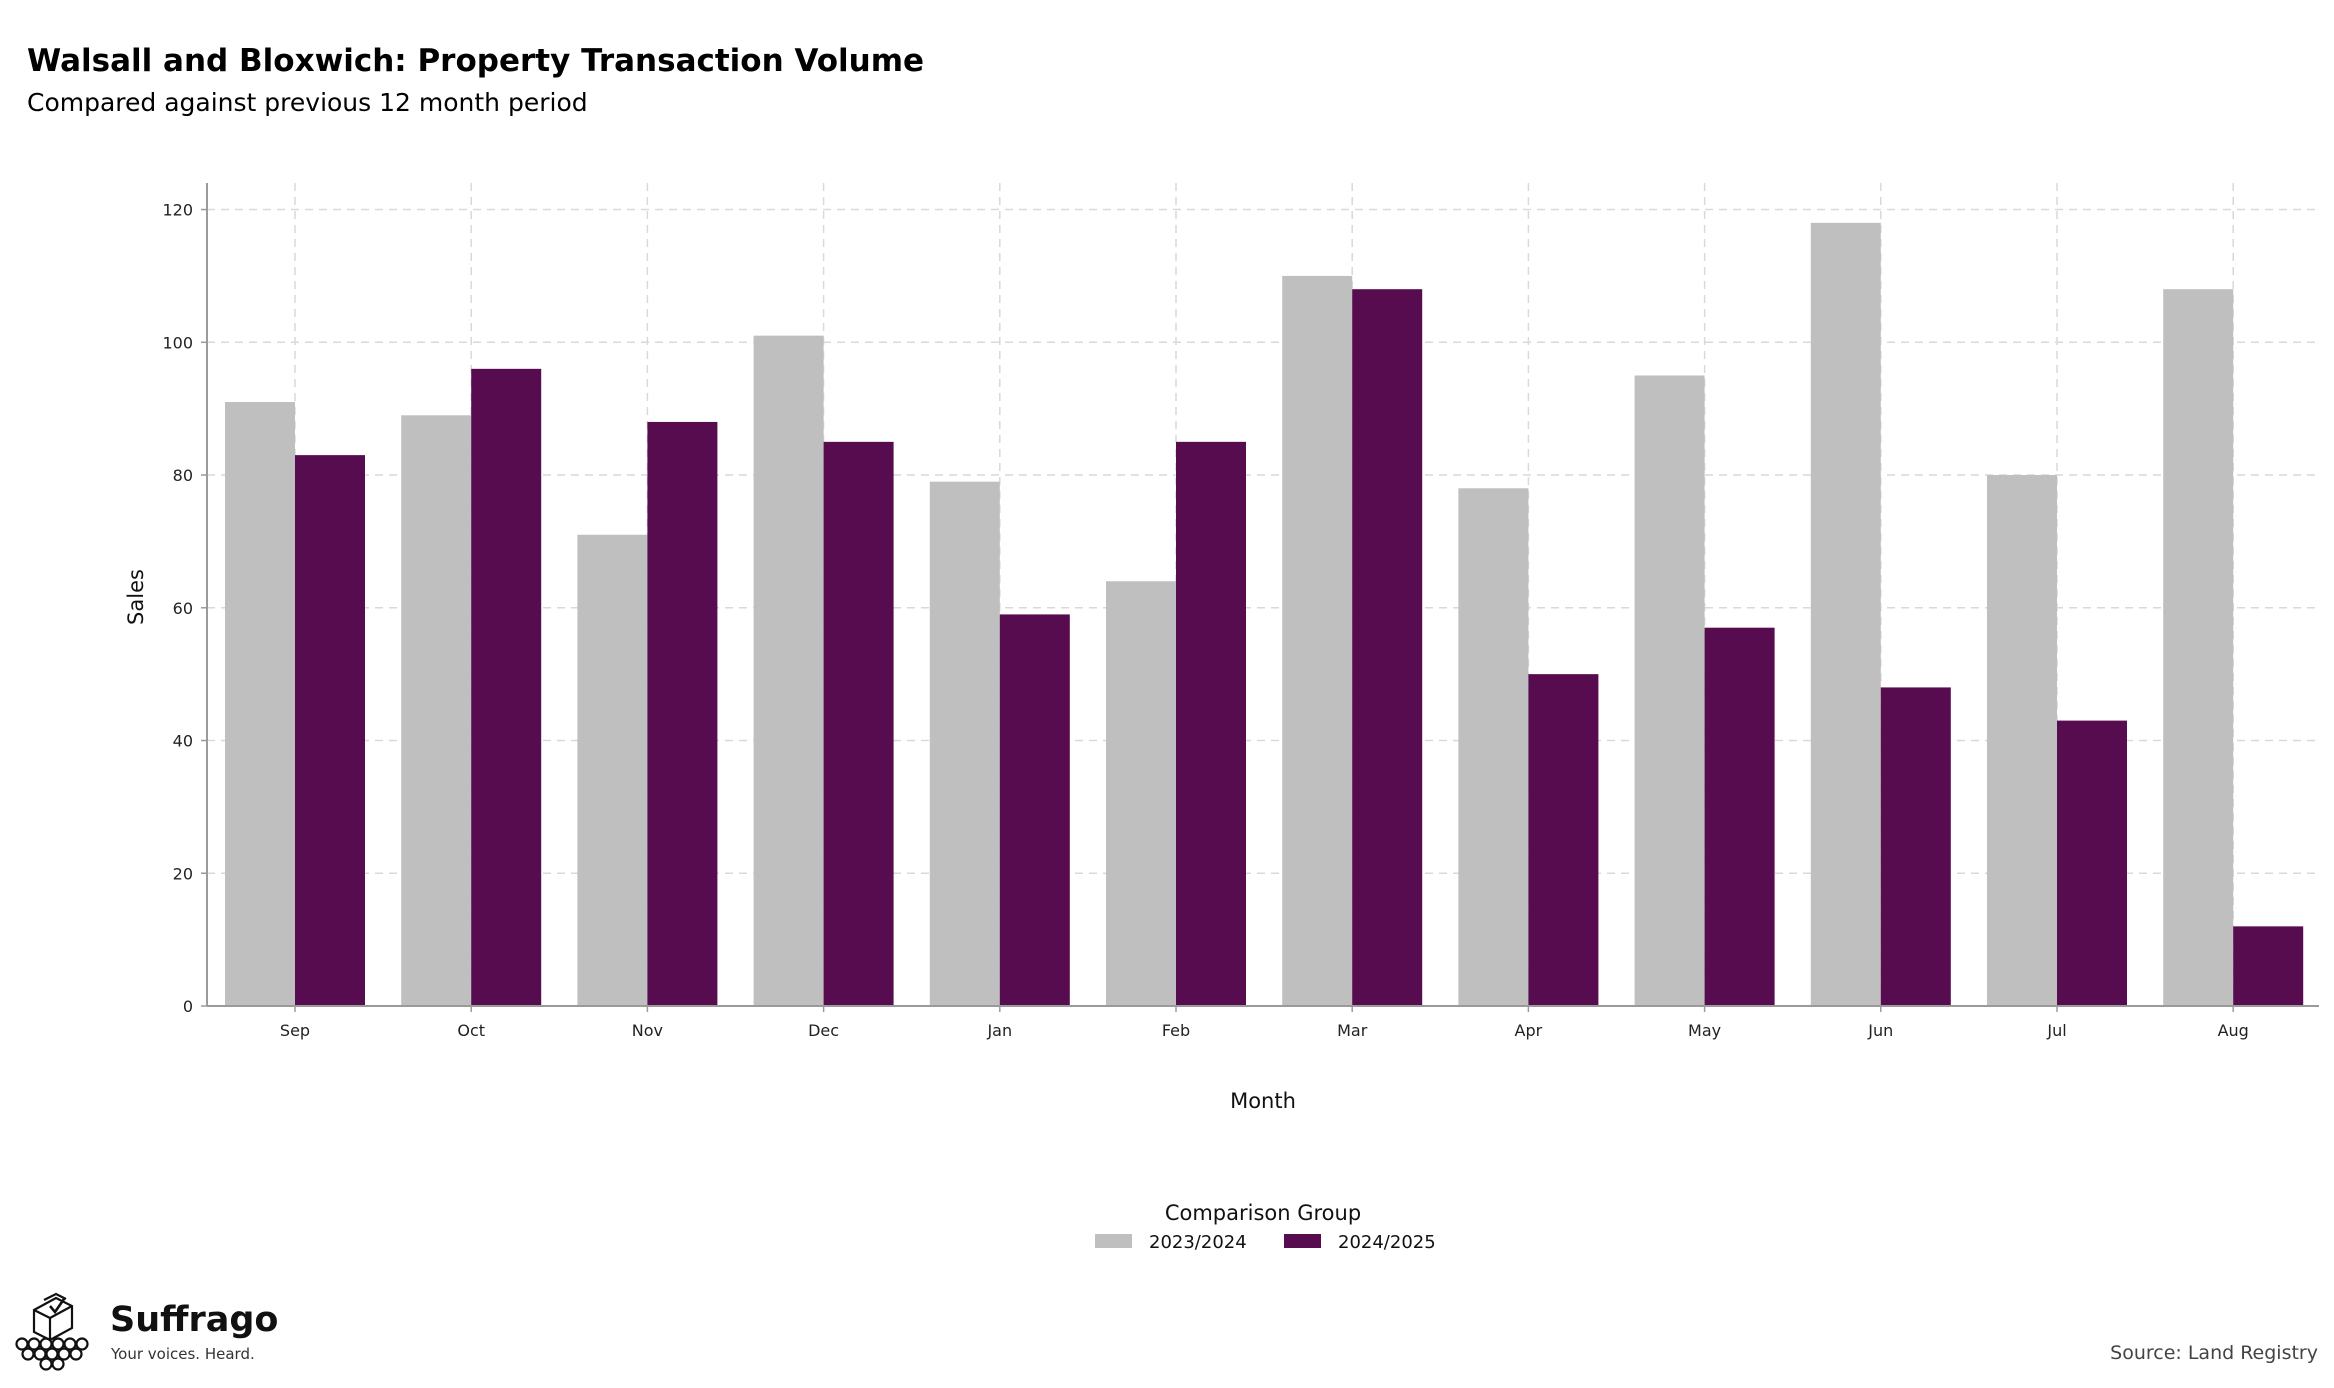 The image size is (2334, 1388). Describe the element at coordinates (999, 1030) in the screenshot. I see `x-tick-label-jan: Jan` at that location.